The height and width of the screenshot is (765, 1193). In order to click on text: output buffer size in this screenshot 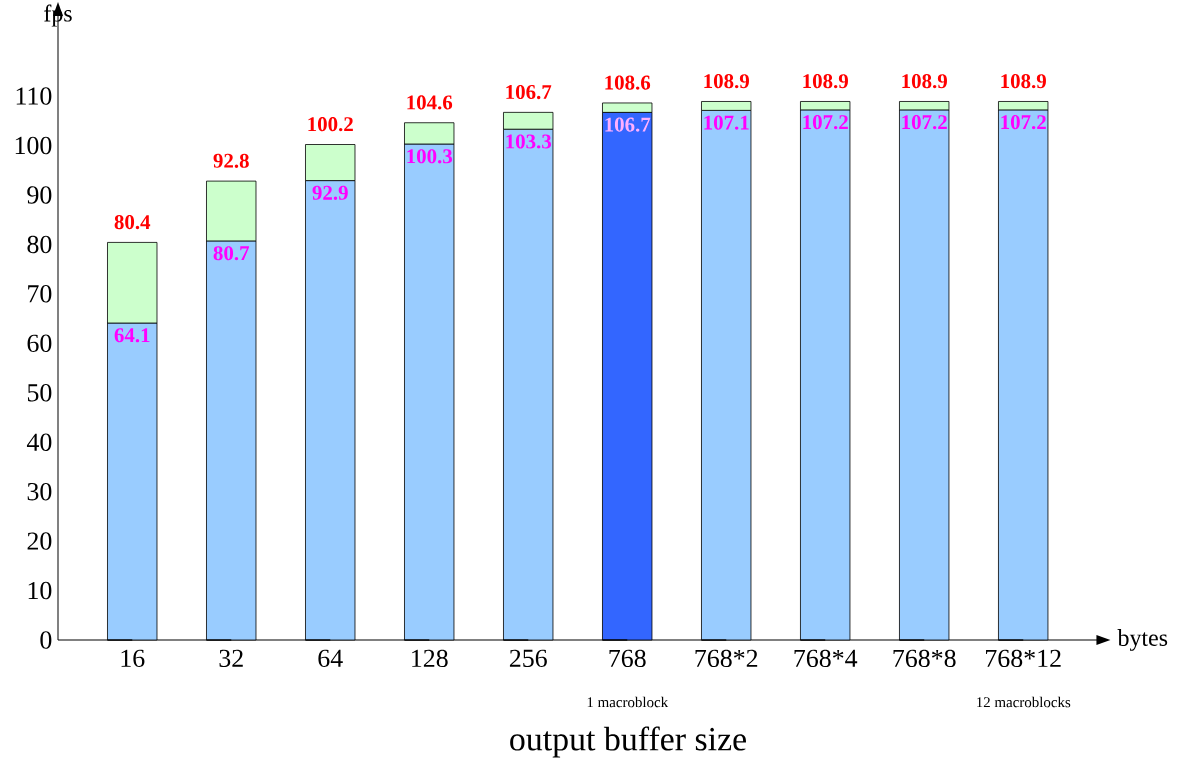, I will do `click(628, 742)`.